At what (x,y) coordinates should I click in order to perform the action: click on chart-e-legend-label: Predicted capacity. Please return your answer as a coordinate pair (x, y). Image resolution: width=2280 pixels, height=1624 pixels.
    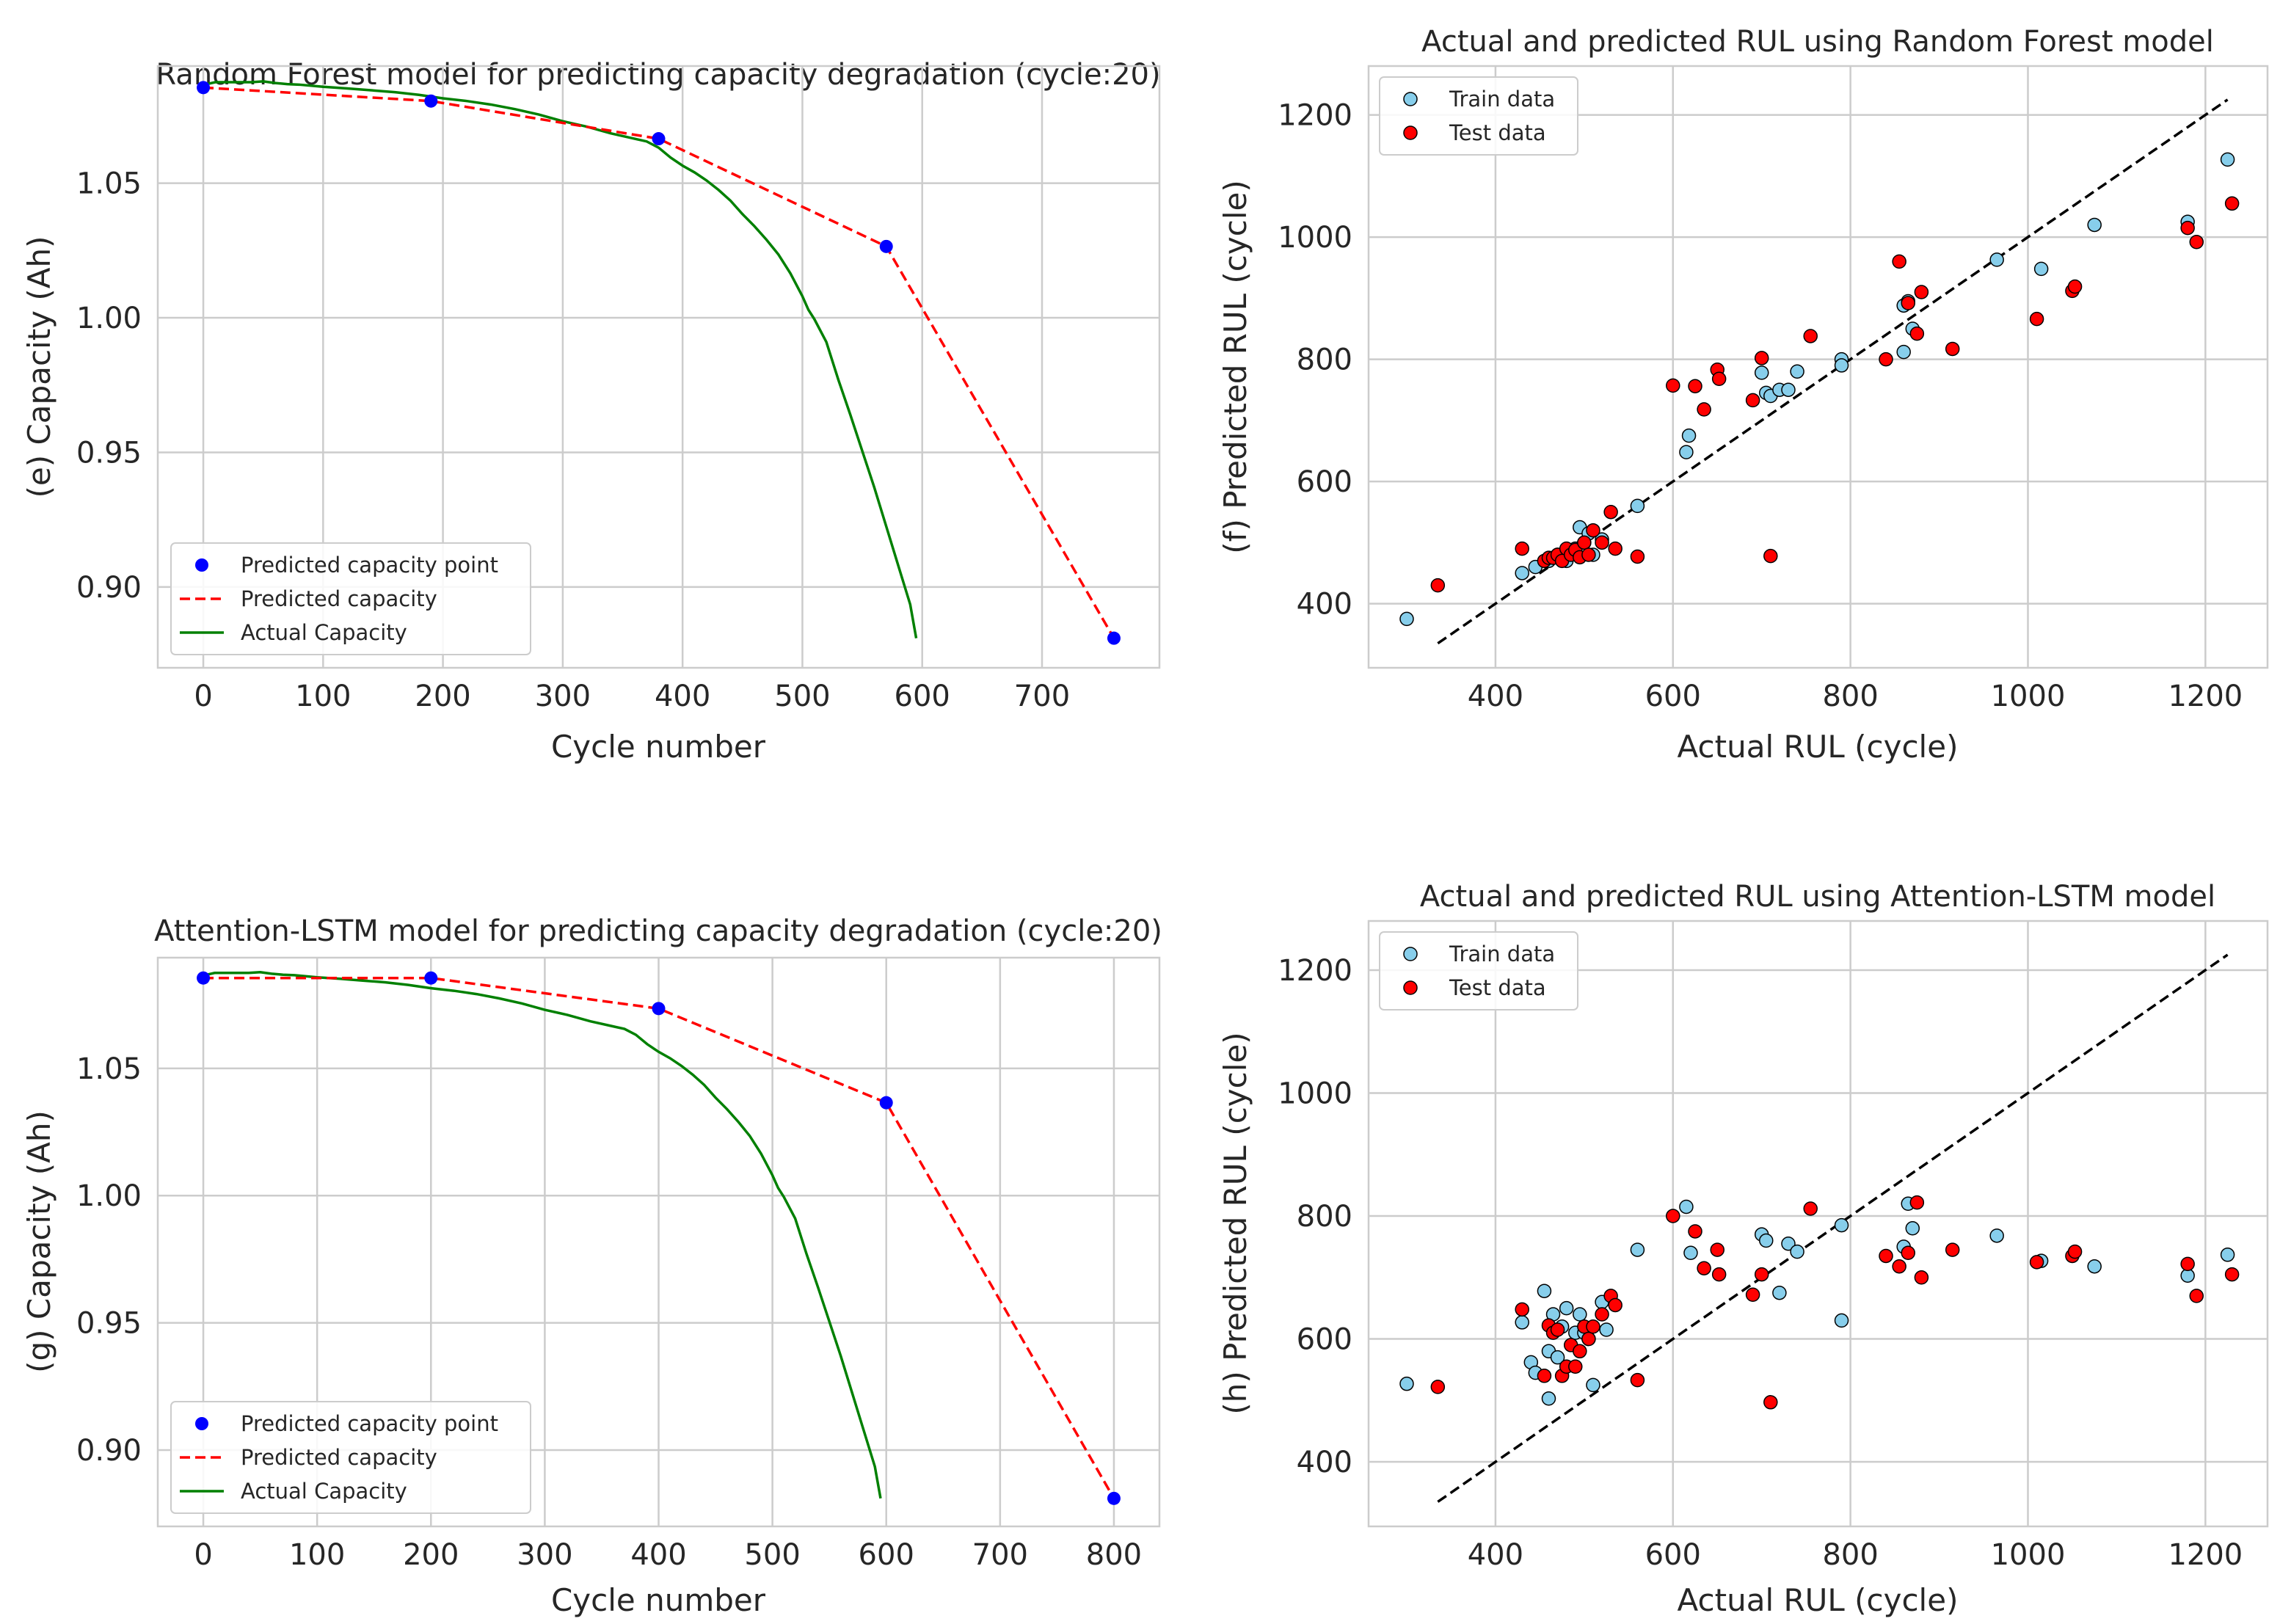
    Looking at the image, I should click on (339, 598).